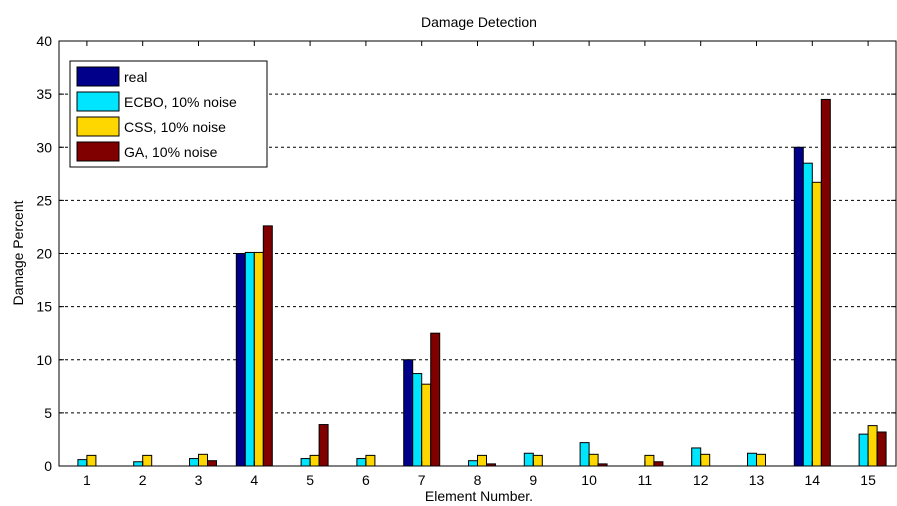 This screenshot has height=506, width=897. Describe the element at coordinates (366, 480) in the screenshot. I see `x-tick-label: 6` at that location.